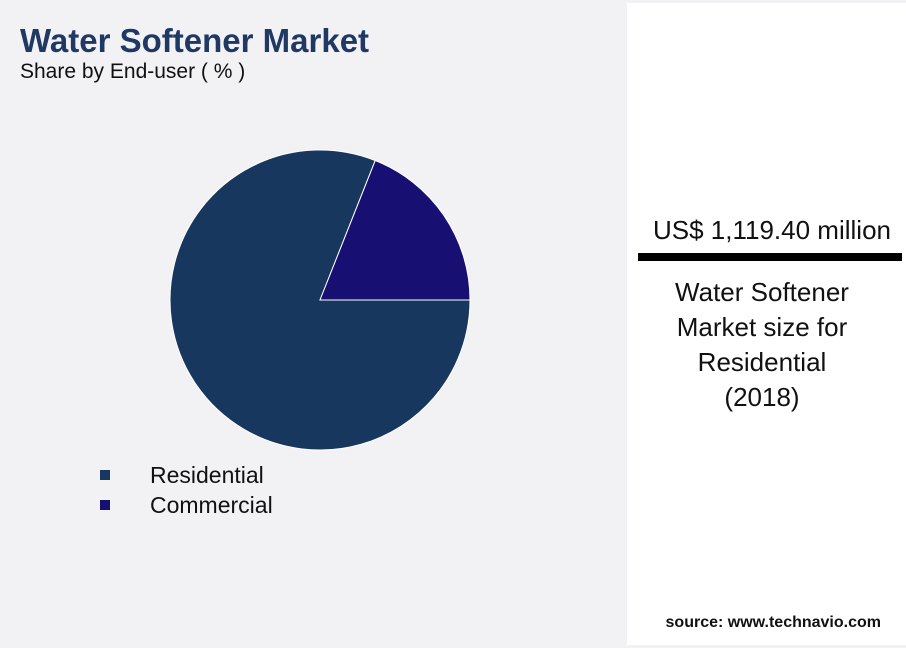 This screenshot has width=906, height=648. Describe the element at coordinates (207, 474) in the screenshot. I see `legend-label: Residential` at that location.